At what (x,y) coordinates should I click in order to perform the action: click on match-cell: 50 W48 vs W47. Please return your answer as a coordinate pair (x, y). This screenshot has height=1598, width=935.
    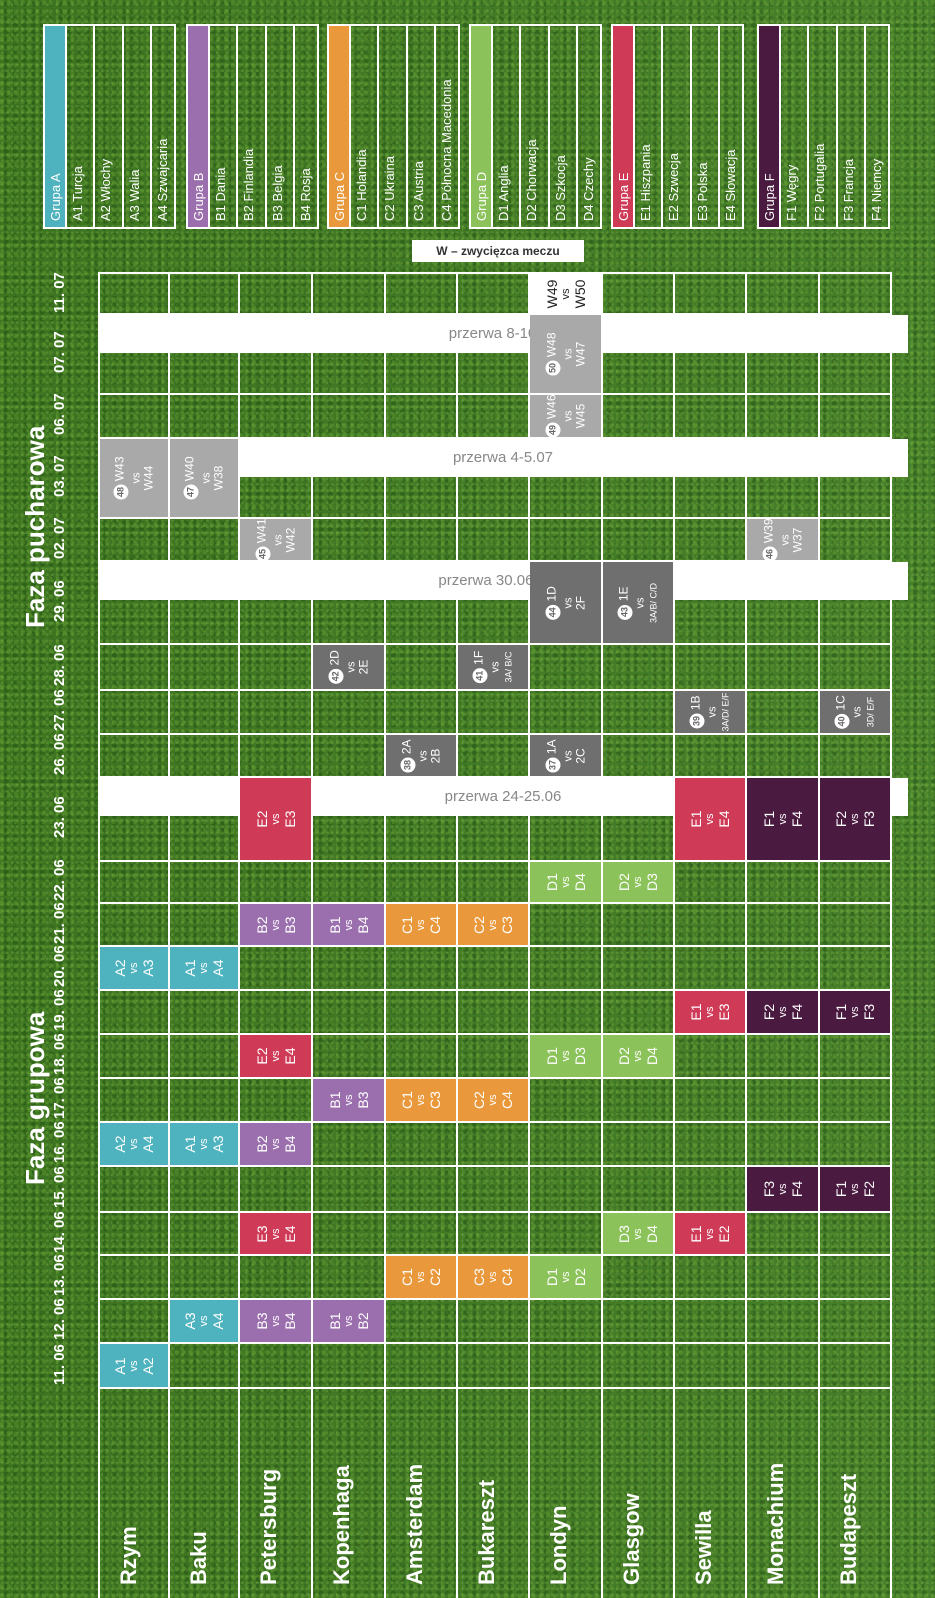
    Looking at the image, I should click on (565, 354).